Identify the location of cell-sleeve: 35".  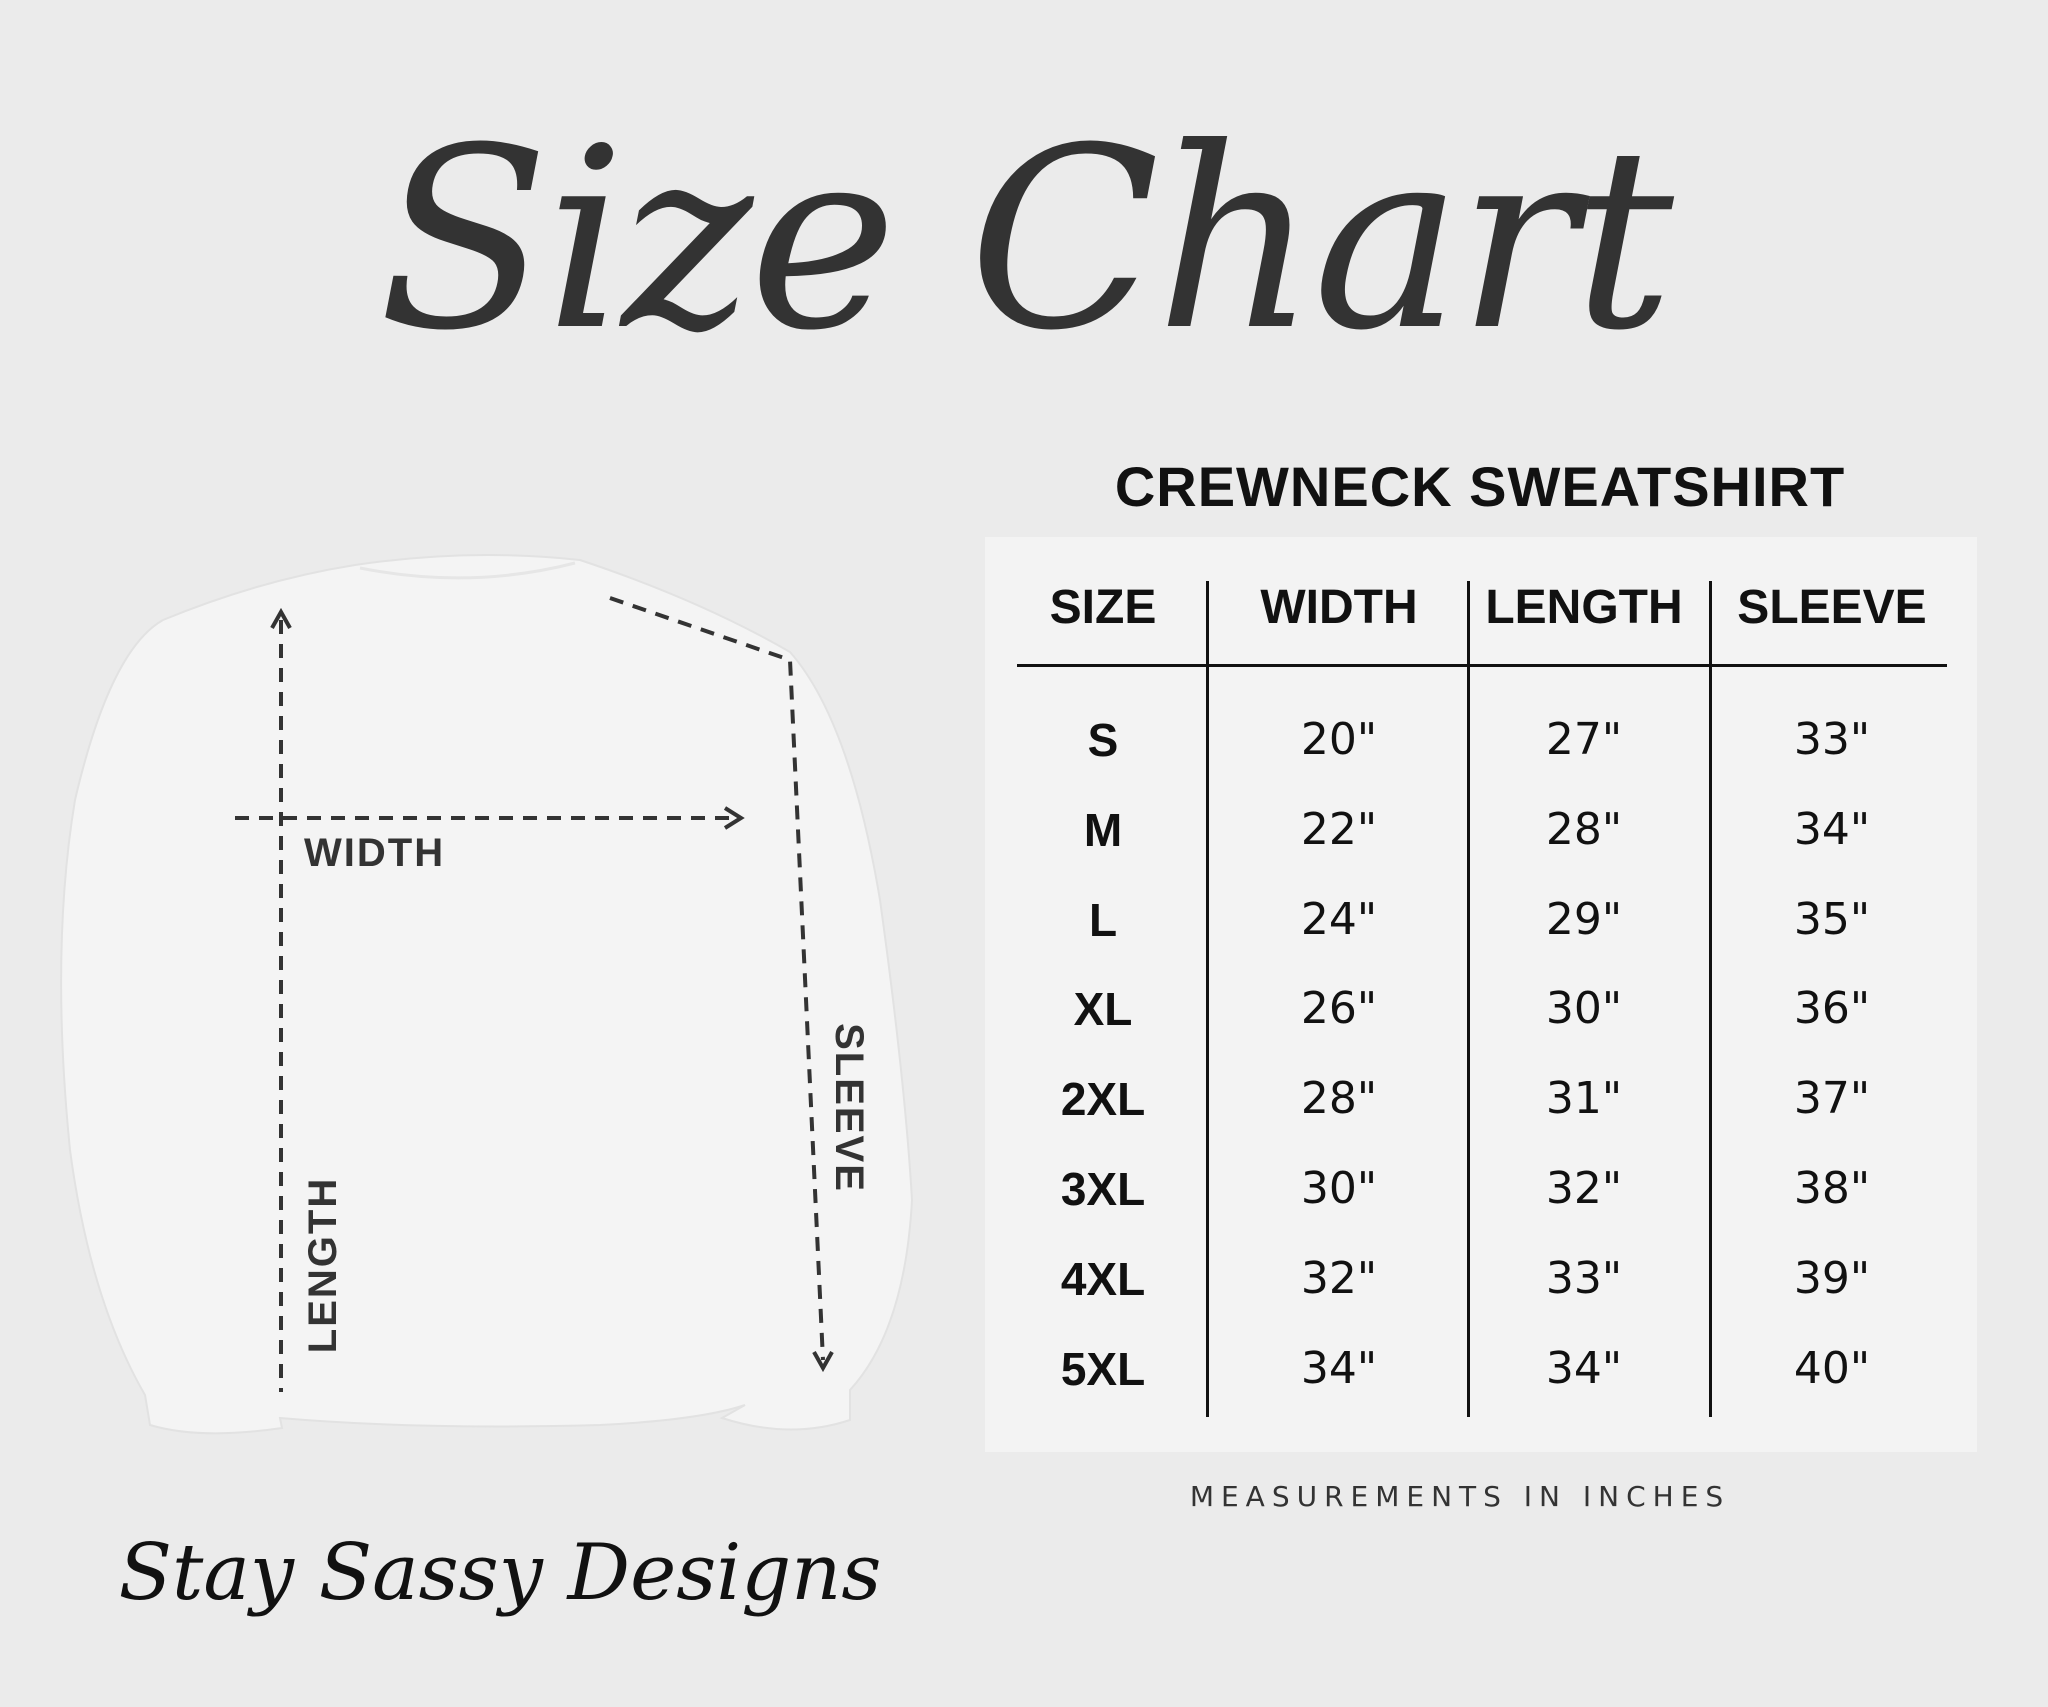
(1832, 919).